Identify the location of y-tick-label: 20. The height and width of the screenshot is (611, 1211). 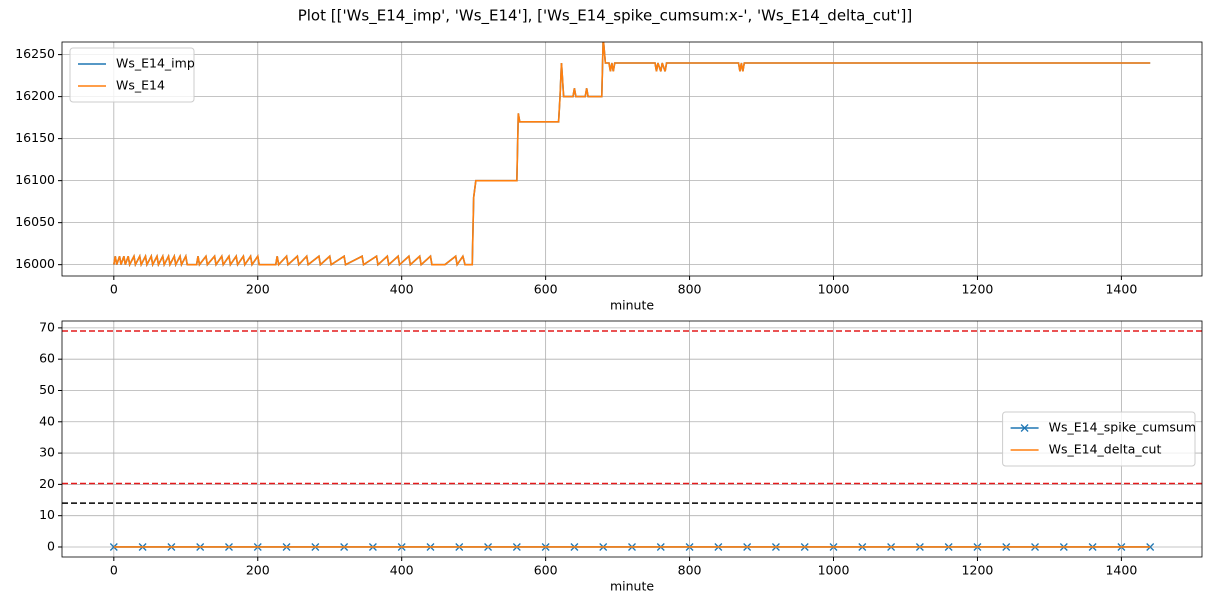
(47, 483).